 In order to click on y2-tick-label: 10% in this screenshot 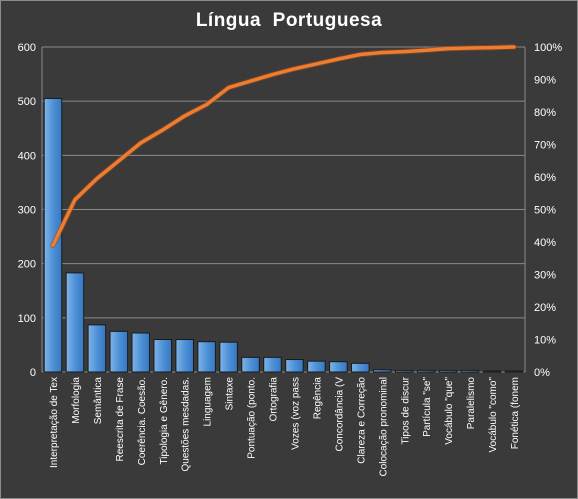, I will do `click(545, 341)`.